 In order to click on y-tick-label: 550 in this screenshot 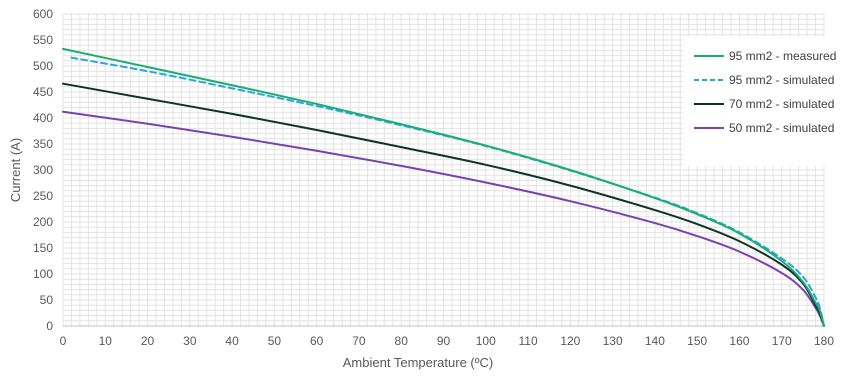, I will do `click(43, 40)`.